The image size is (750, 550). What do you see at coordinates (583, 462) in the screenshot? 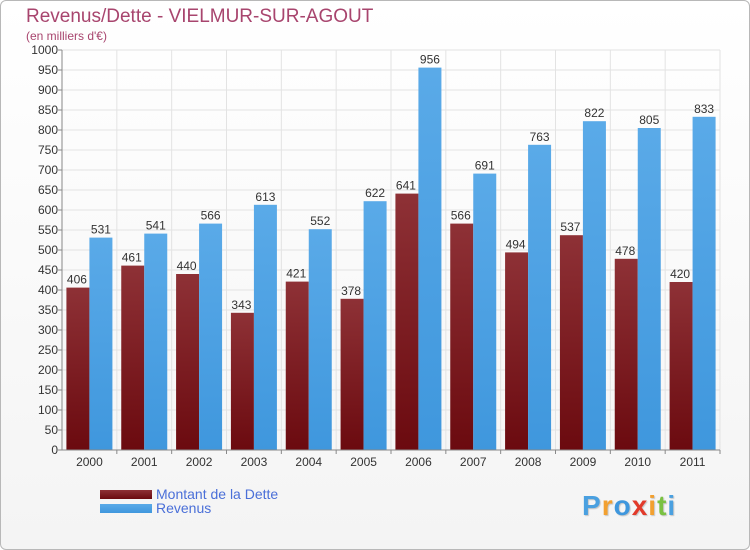
I see `x-tick-label: 2009` at bounding box center [583, 462].